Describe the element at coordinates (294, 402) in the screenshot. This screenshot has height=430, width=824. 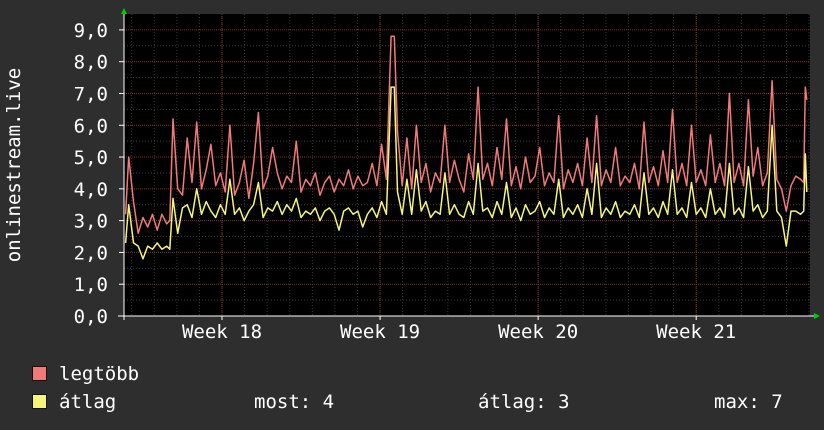
I see `stat-most: most: 4` at that location.